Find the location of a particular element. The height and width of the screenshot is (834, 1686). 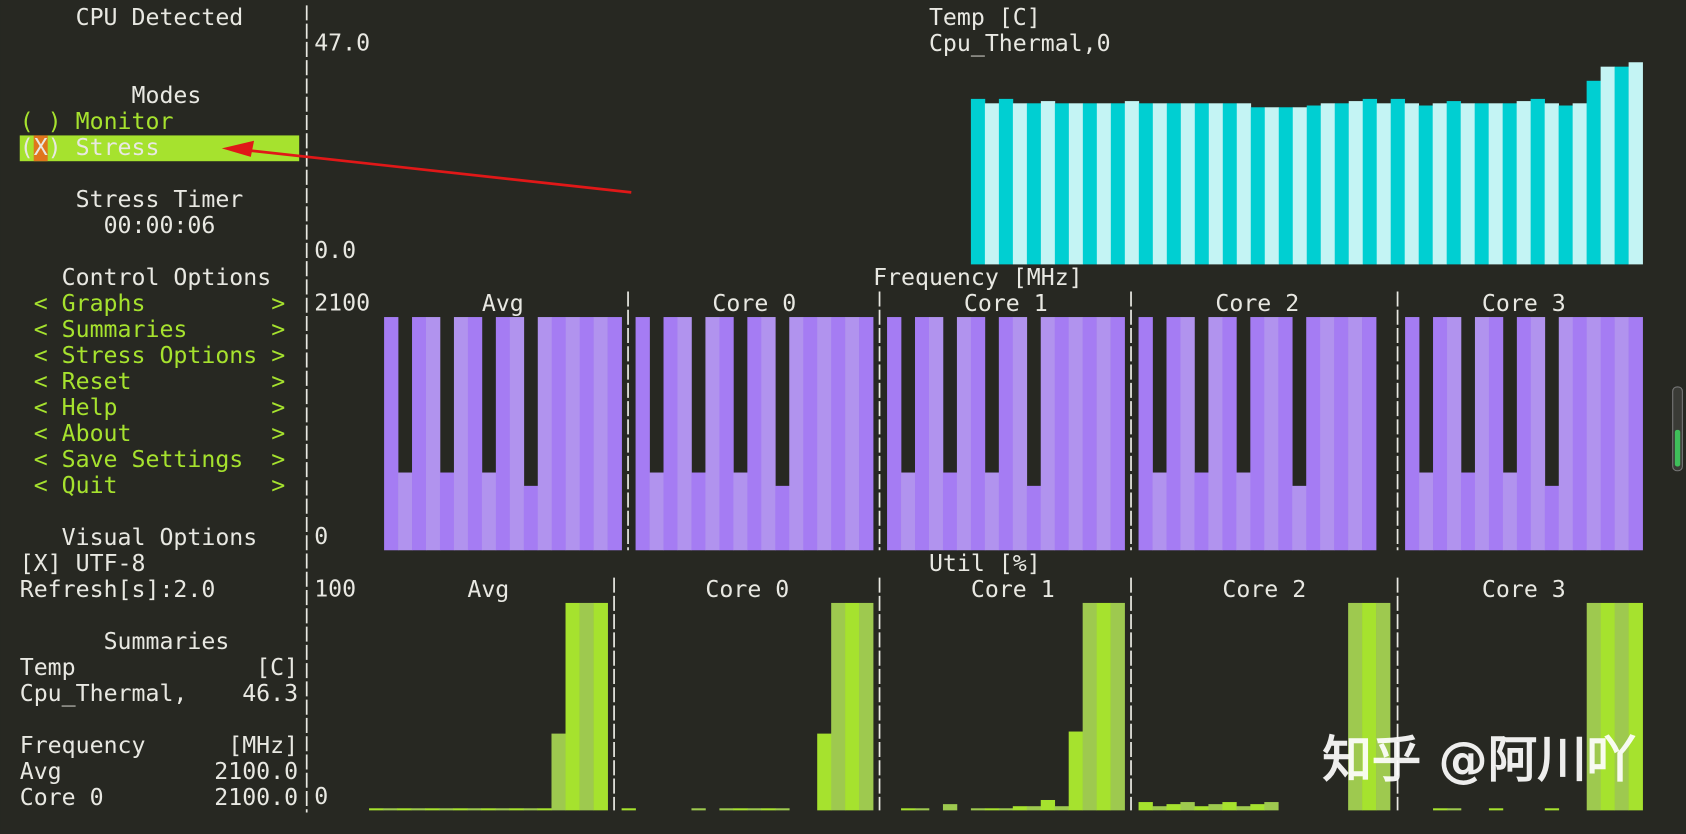

section-title: Summaries is located at coordinates (167, 641).